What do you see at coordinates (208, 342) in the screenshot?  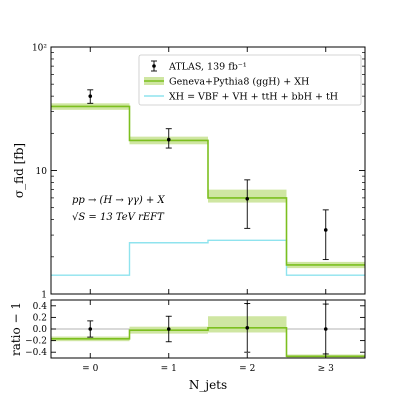 I see `ratio-step-line` at bounding box center [208, 342].